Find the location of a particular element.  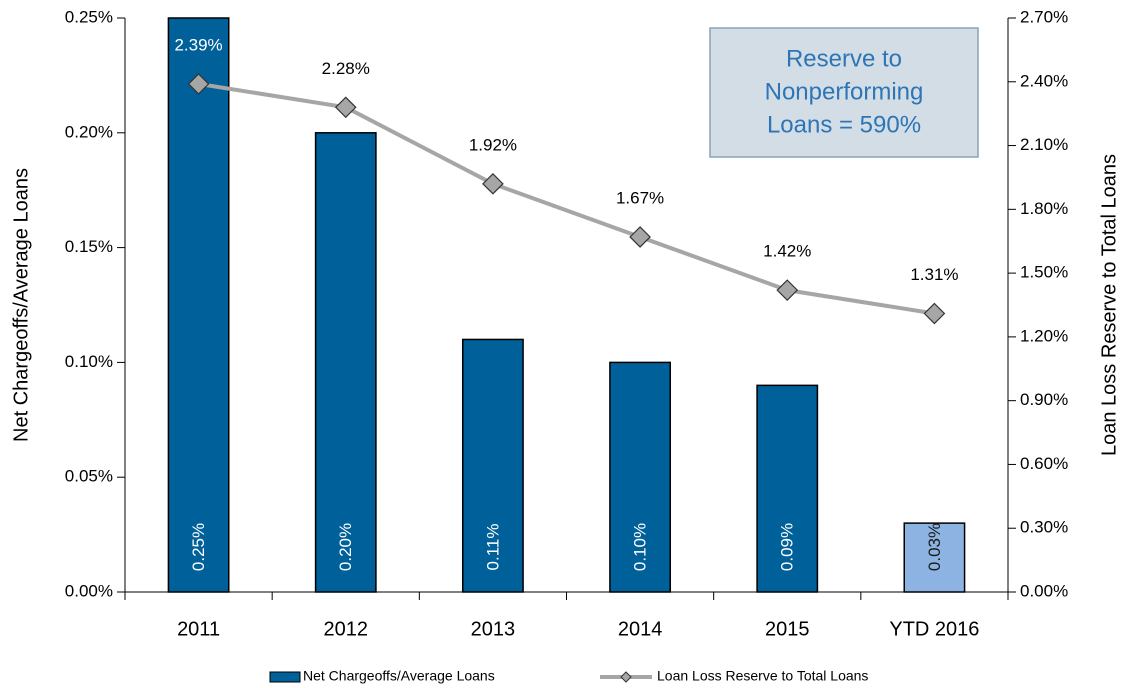

y2-tick-label: 1.80% is located at coordinates (1044, 208).